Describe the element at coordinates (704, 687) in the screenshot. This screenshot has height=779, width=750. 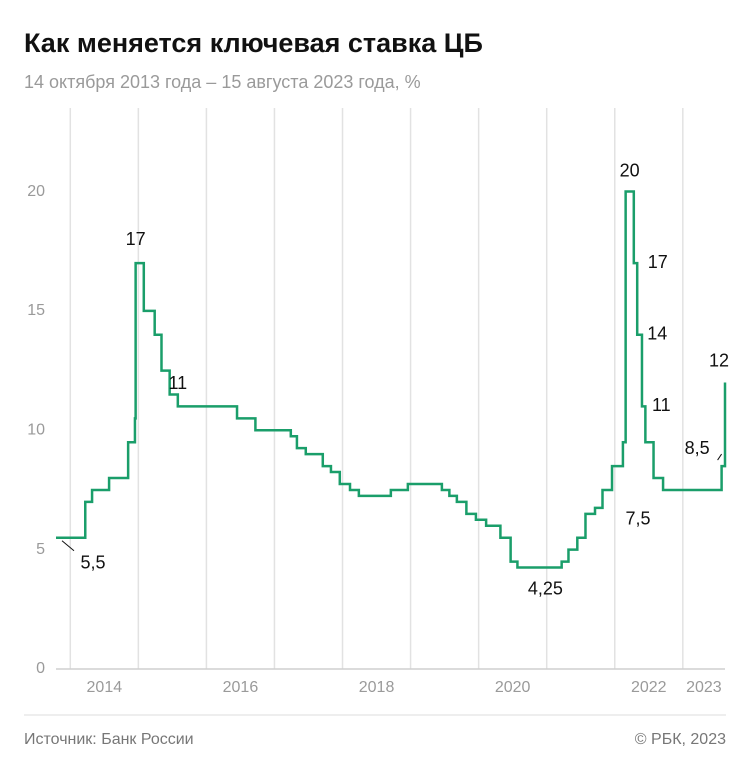
I see `x-tick-label: 2023` at that location.